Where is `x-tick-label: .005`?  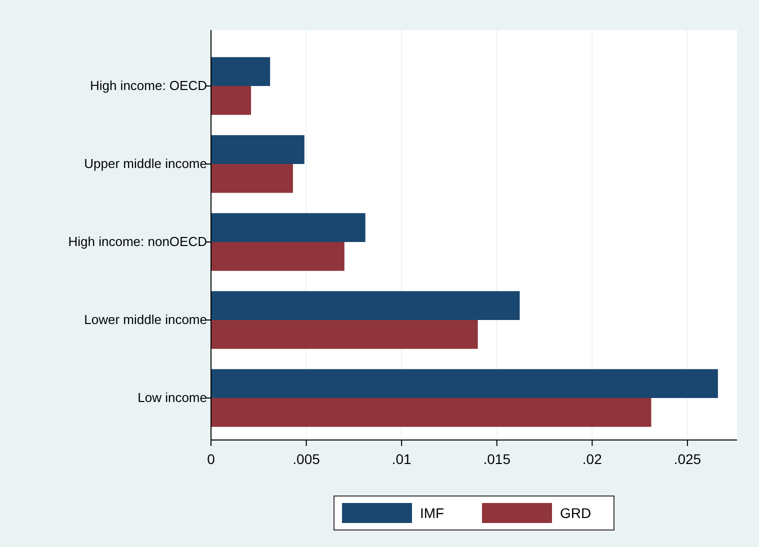
x-tick-label: .005 is located at coordinates (306, 459).